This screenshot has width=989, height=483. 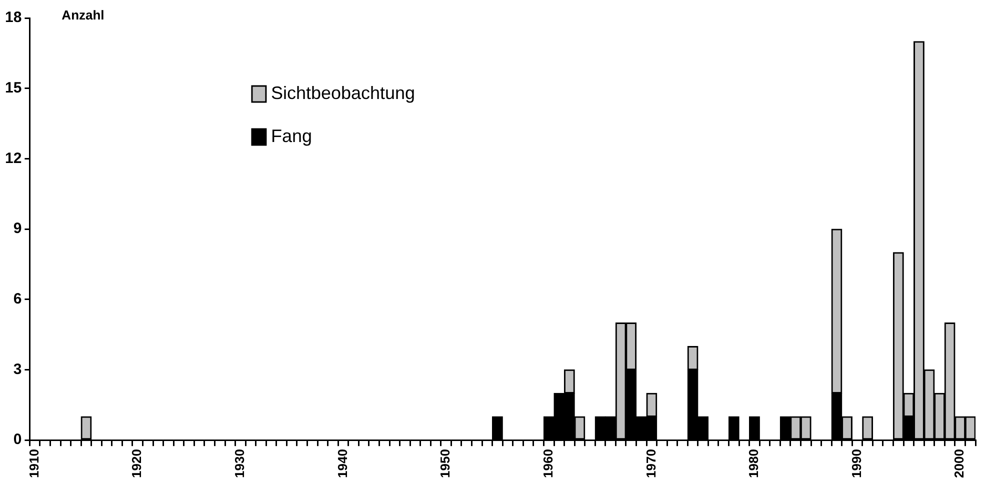 What do you see at coordinates (445, 463) in the screenshot?
I see `x-tick-label: 1950` at bounding box center [445, 463].